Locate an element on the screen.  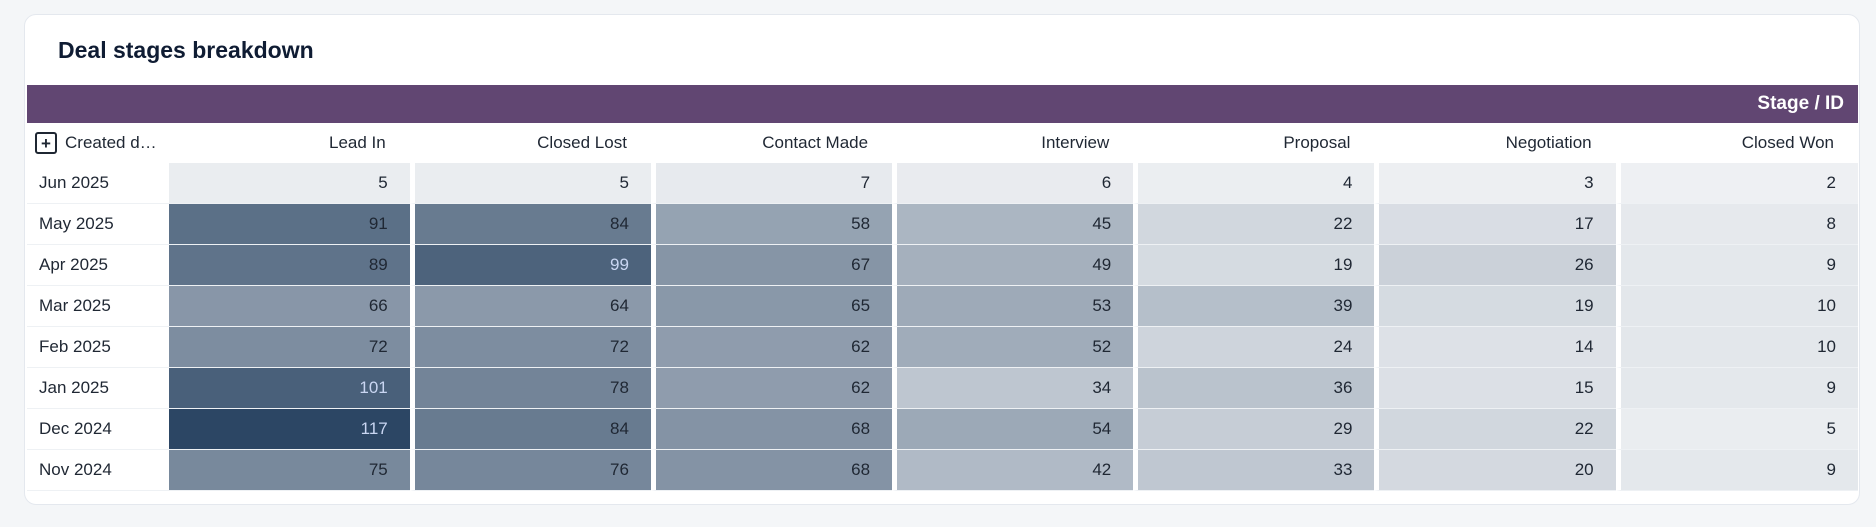
stage-id-label: Stage / ID is located at coordinates (1800, 103).